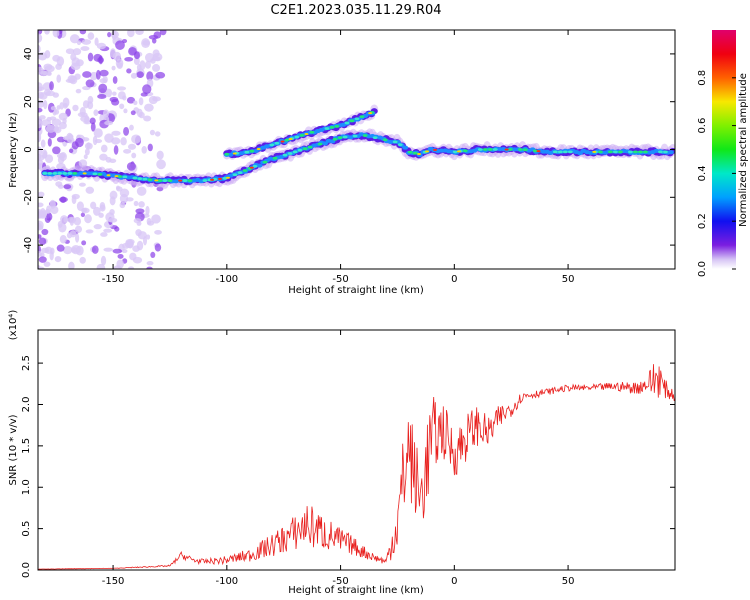 The height and width of the screenshot is (600, 750). I want to click on x-tick-label: -50, so click(340, 581).